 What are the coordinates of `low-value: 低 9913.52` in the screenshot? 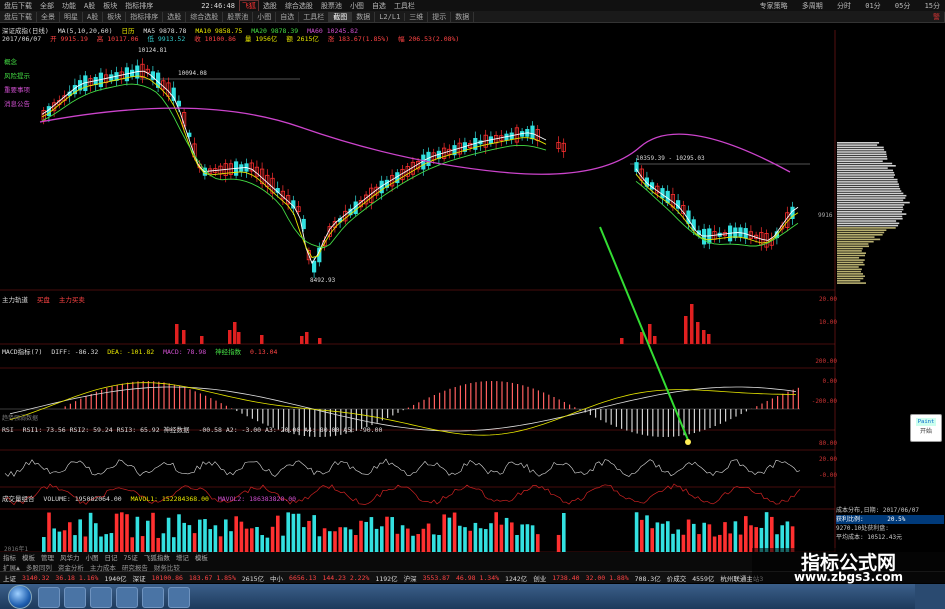 It's located at (166, 39).